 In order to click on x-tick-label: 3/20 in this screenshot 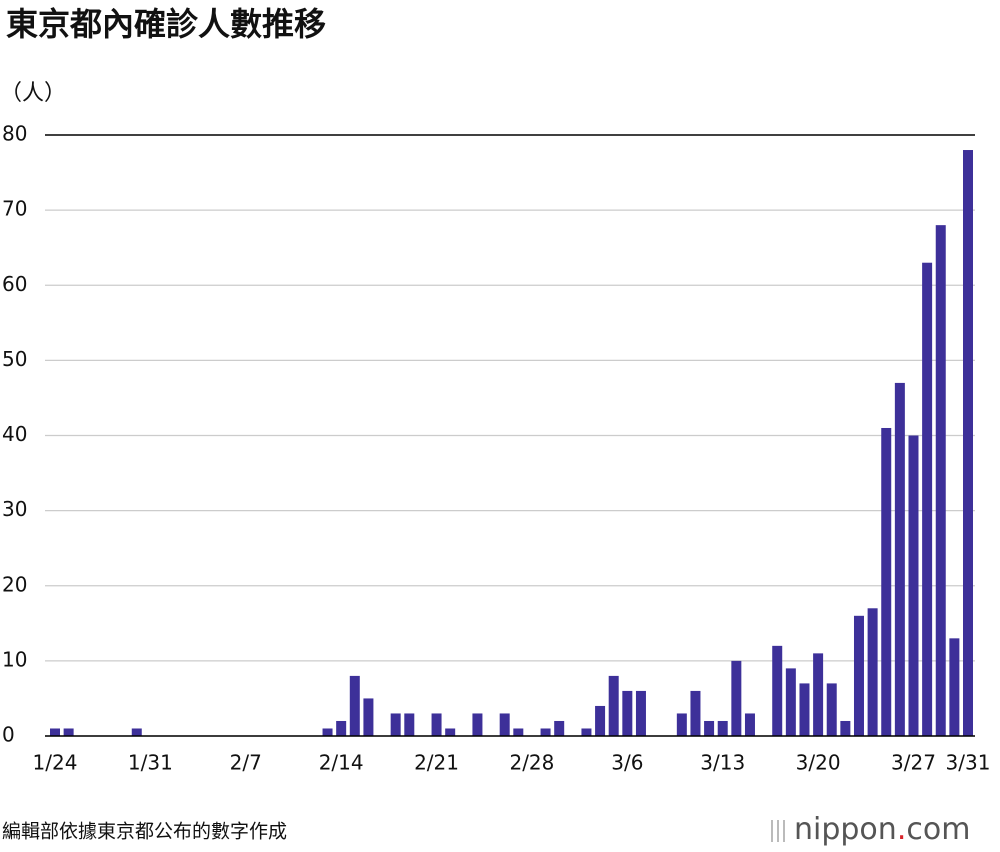, I will do `click(818, 763)`.